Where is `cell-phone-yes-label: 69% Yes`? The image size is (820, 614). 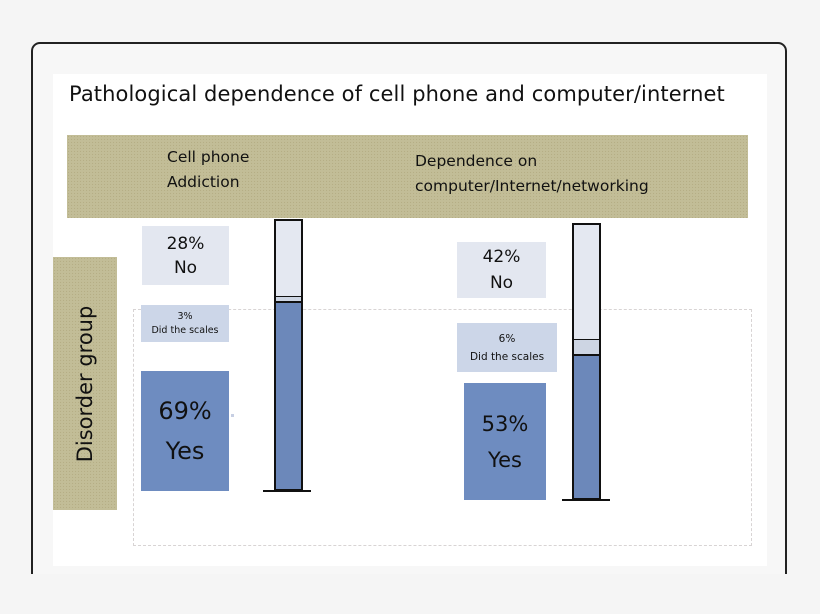
cell-phone-yes-label: 69% Yes is located at coordinates (185, 431).